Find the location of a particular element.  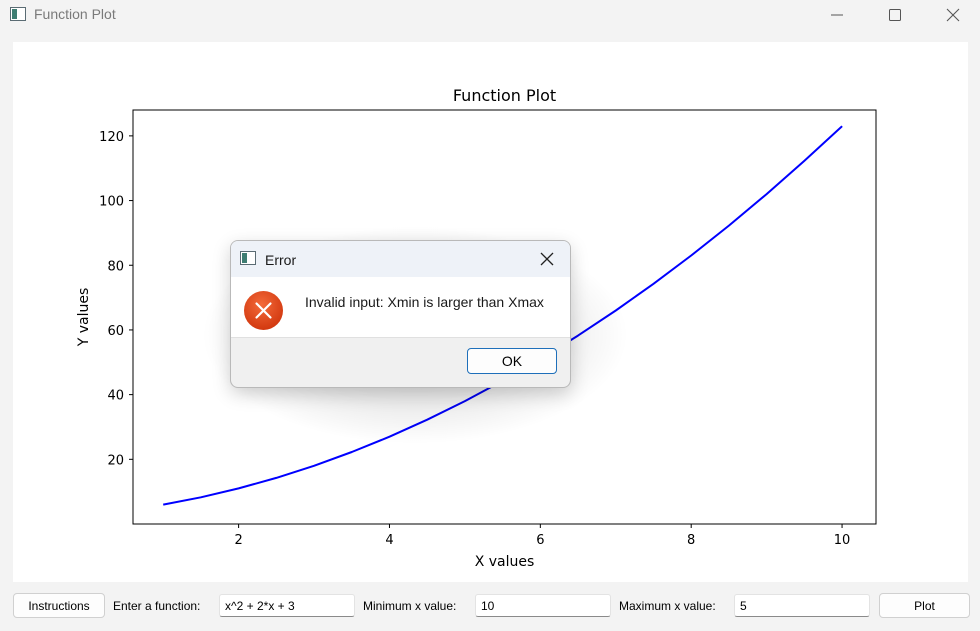

minimize-button is located at coordinates (837, 15).